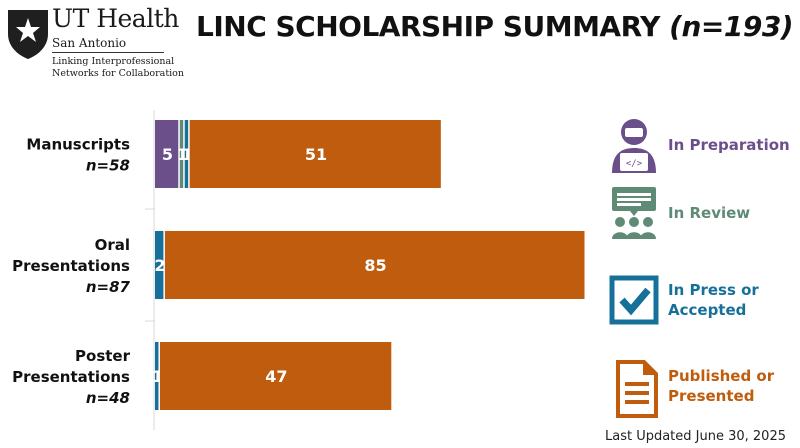 The width and height of the screenshot is (800, 448). I want to click on logo-name: UT Health, so click(115, 18).